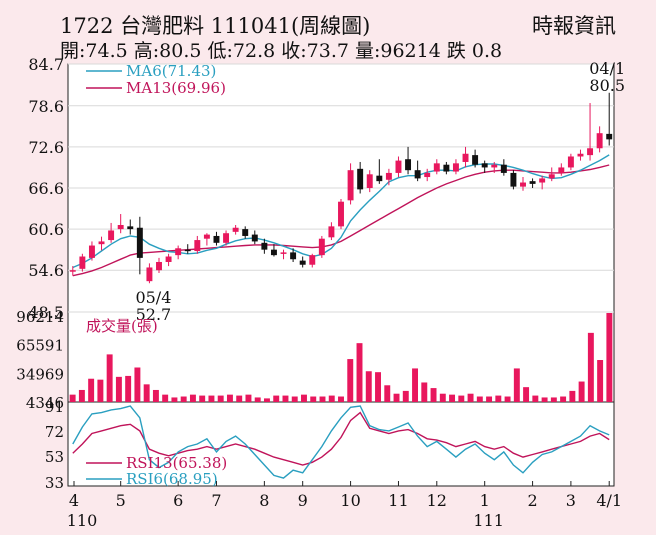 The image size is (656, 535). Describe the element at coordinates (54, 457) in the screenshot. I see `rsi-tick-label: 53` at that location.